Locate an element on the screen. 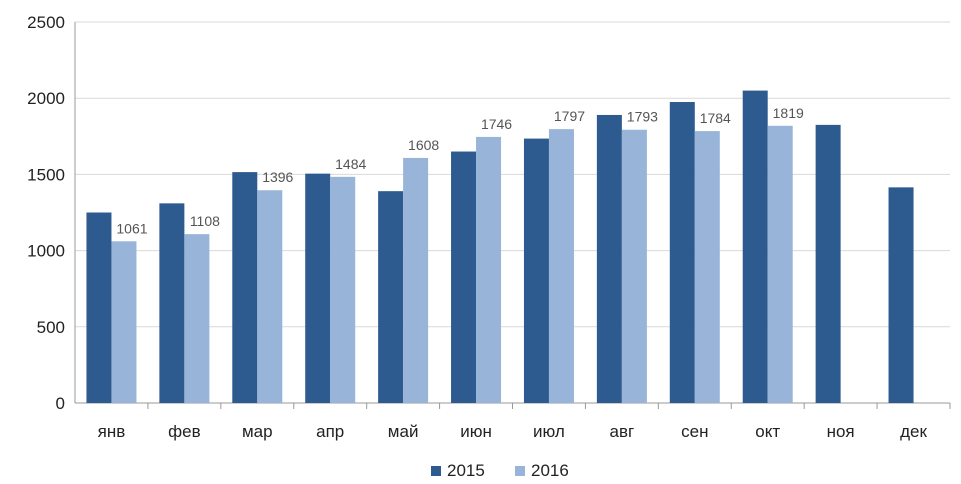  y-axis-ticks: 0 500 1000 1500 2000 2500 is located at coordinates (46, 213).